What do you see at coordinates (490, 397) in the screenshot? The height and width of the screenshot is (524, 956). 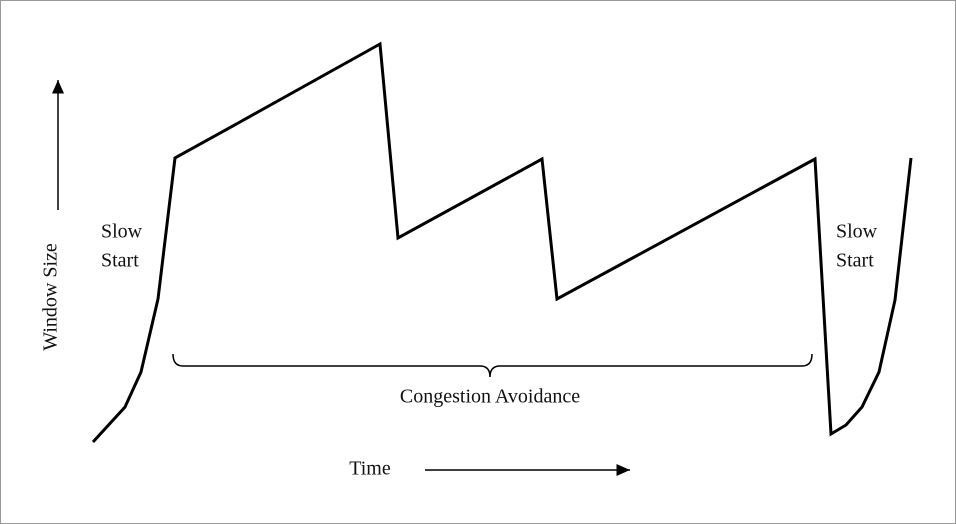 I see `congestion-avoidance-label: Congestion Avoidance` at bounding box center [490, 397].